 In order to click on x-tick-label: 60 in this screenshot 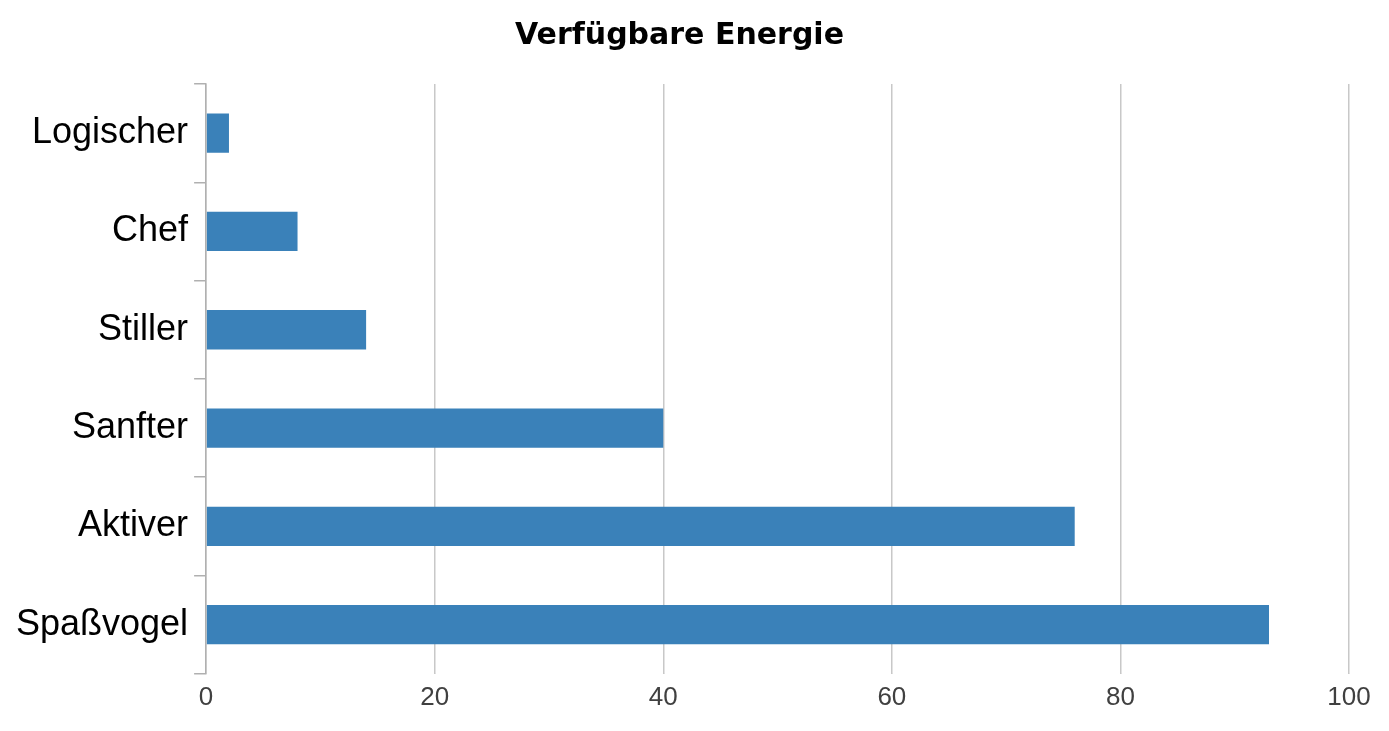, I will do `click(892, 695)`.